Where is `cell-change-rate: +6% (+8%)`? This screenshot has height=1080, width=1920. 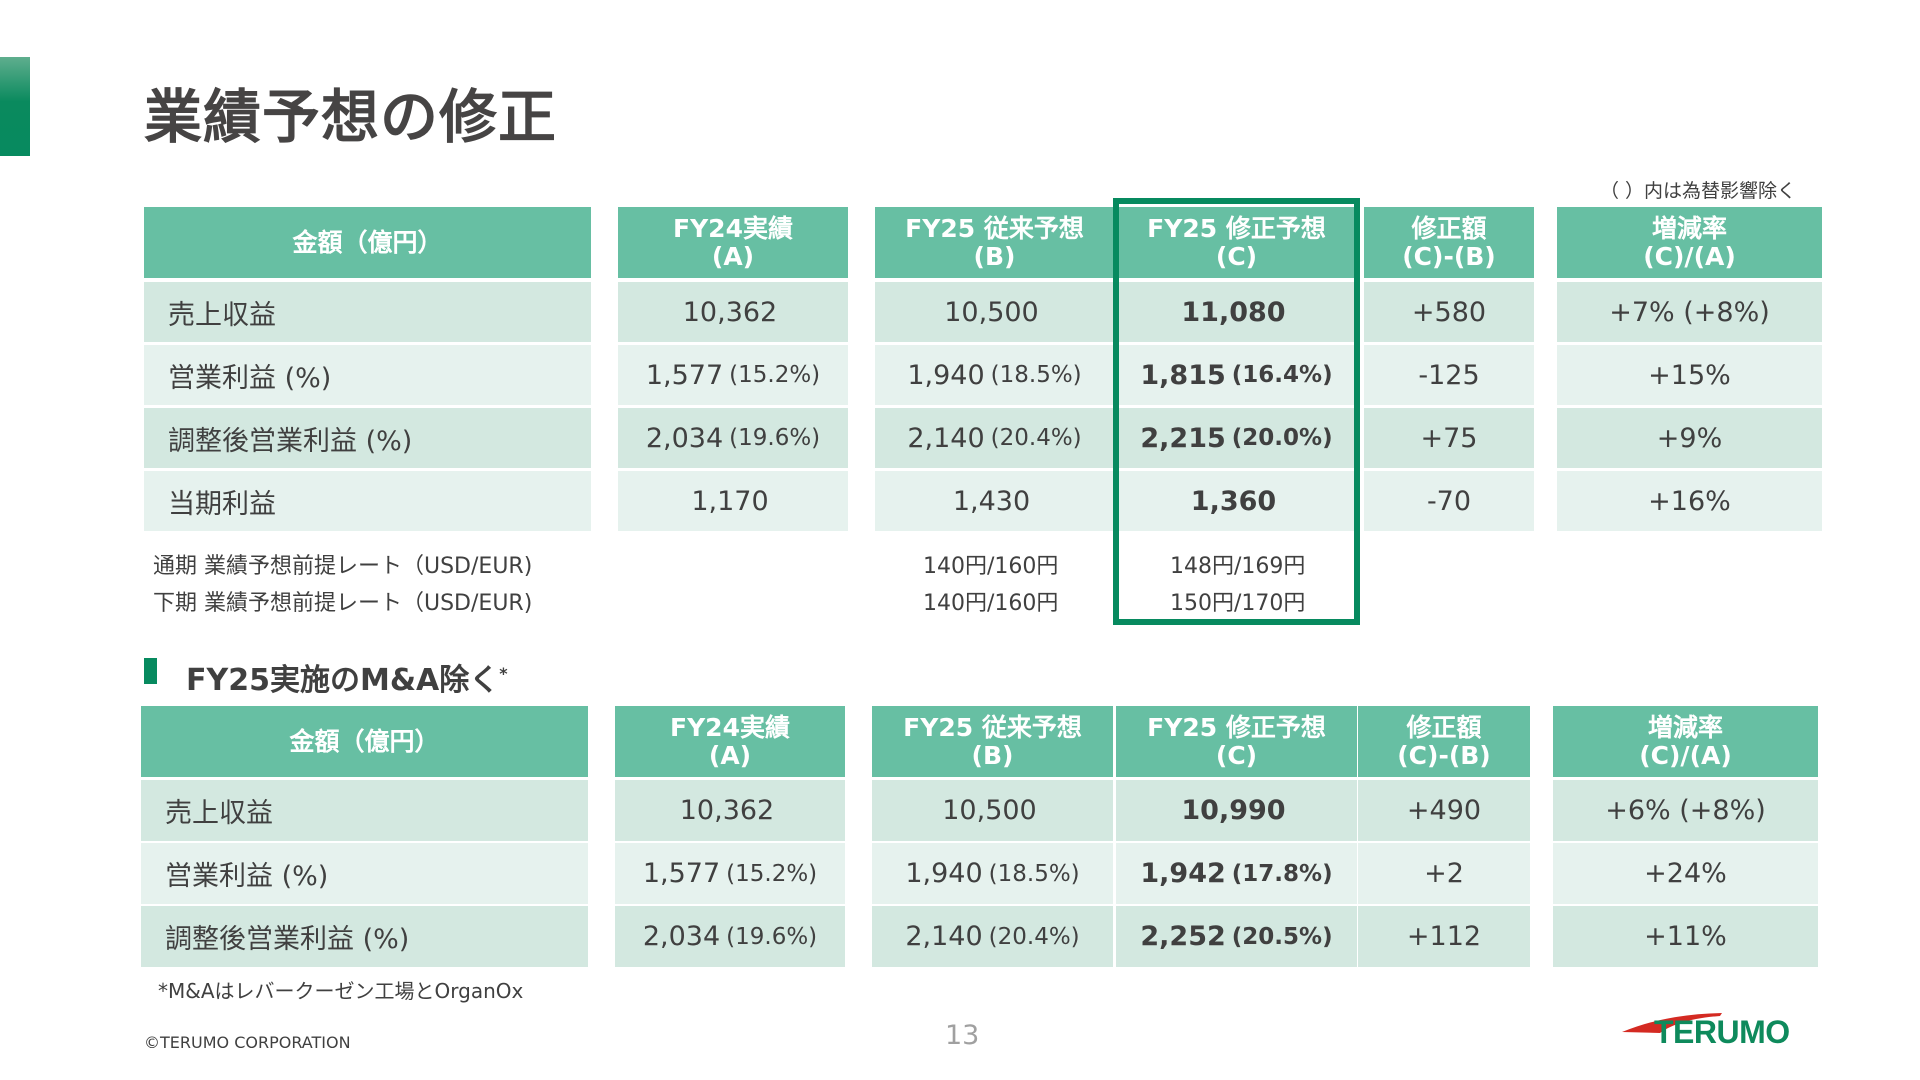 cell-change-rate: +6% (+8%) is located at coordinates (1685, 810).